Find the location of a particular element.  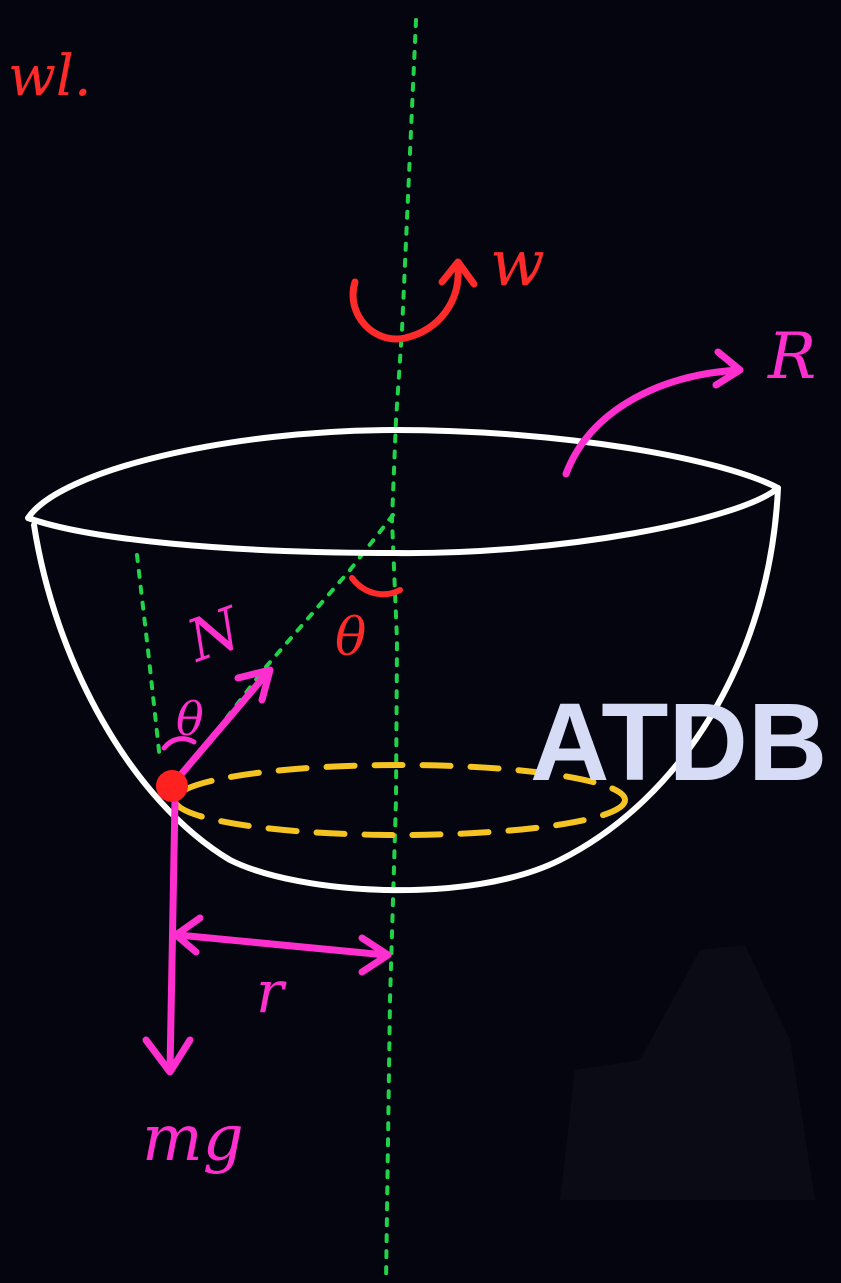

r-distance-label: r is located at coordinates (271, 992).